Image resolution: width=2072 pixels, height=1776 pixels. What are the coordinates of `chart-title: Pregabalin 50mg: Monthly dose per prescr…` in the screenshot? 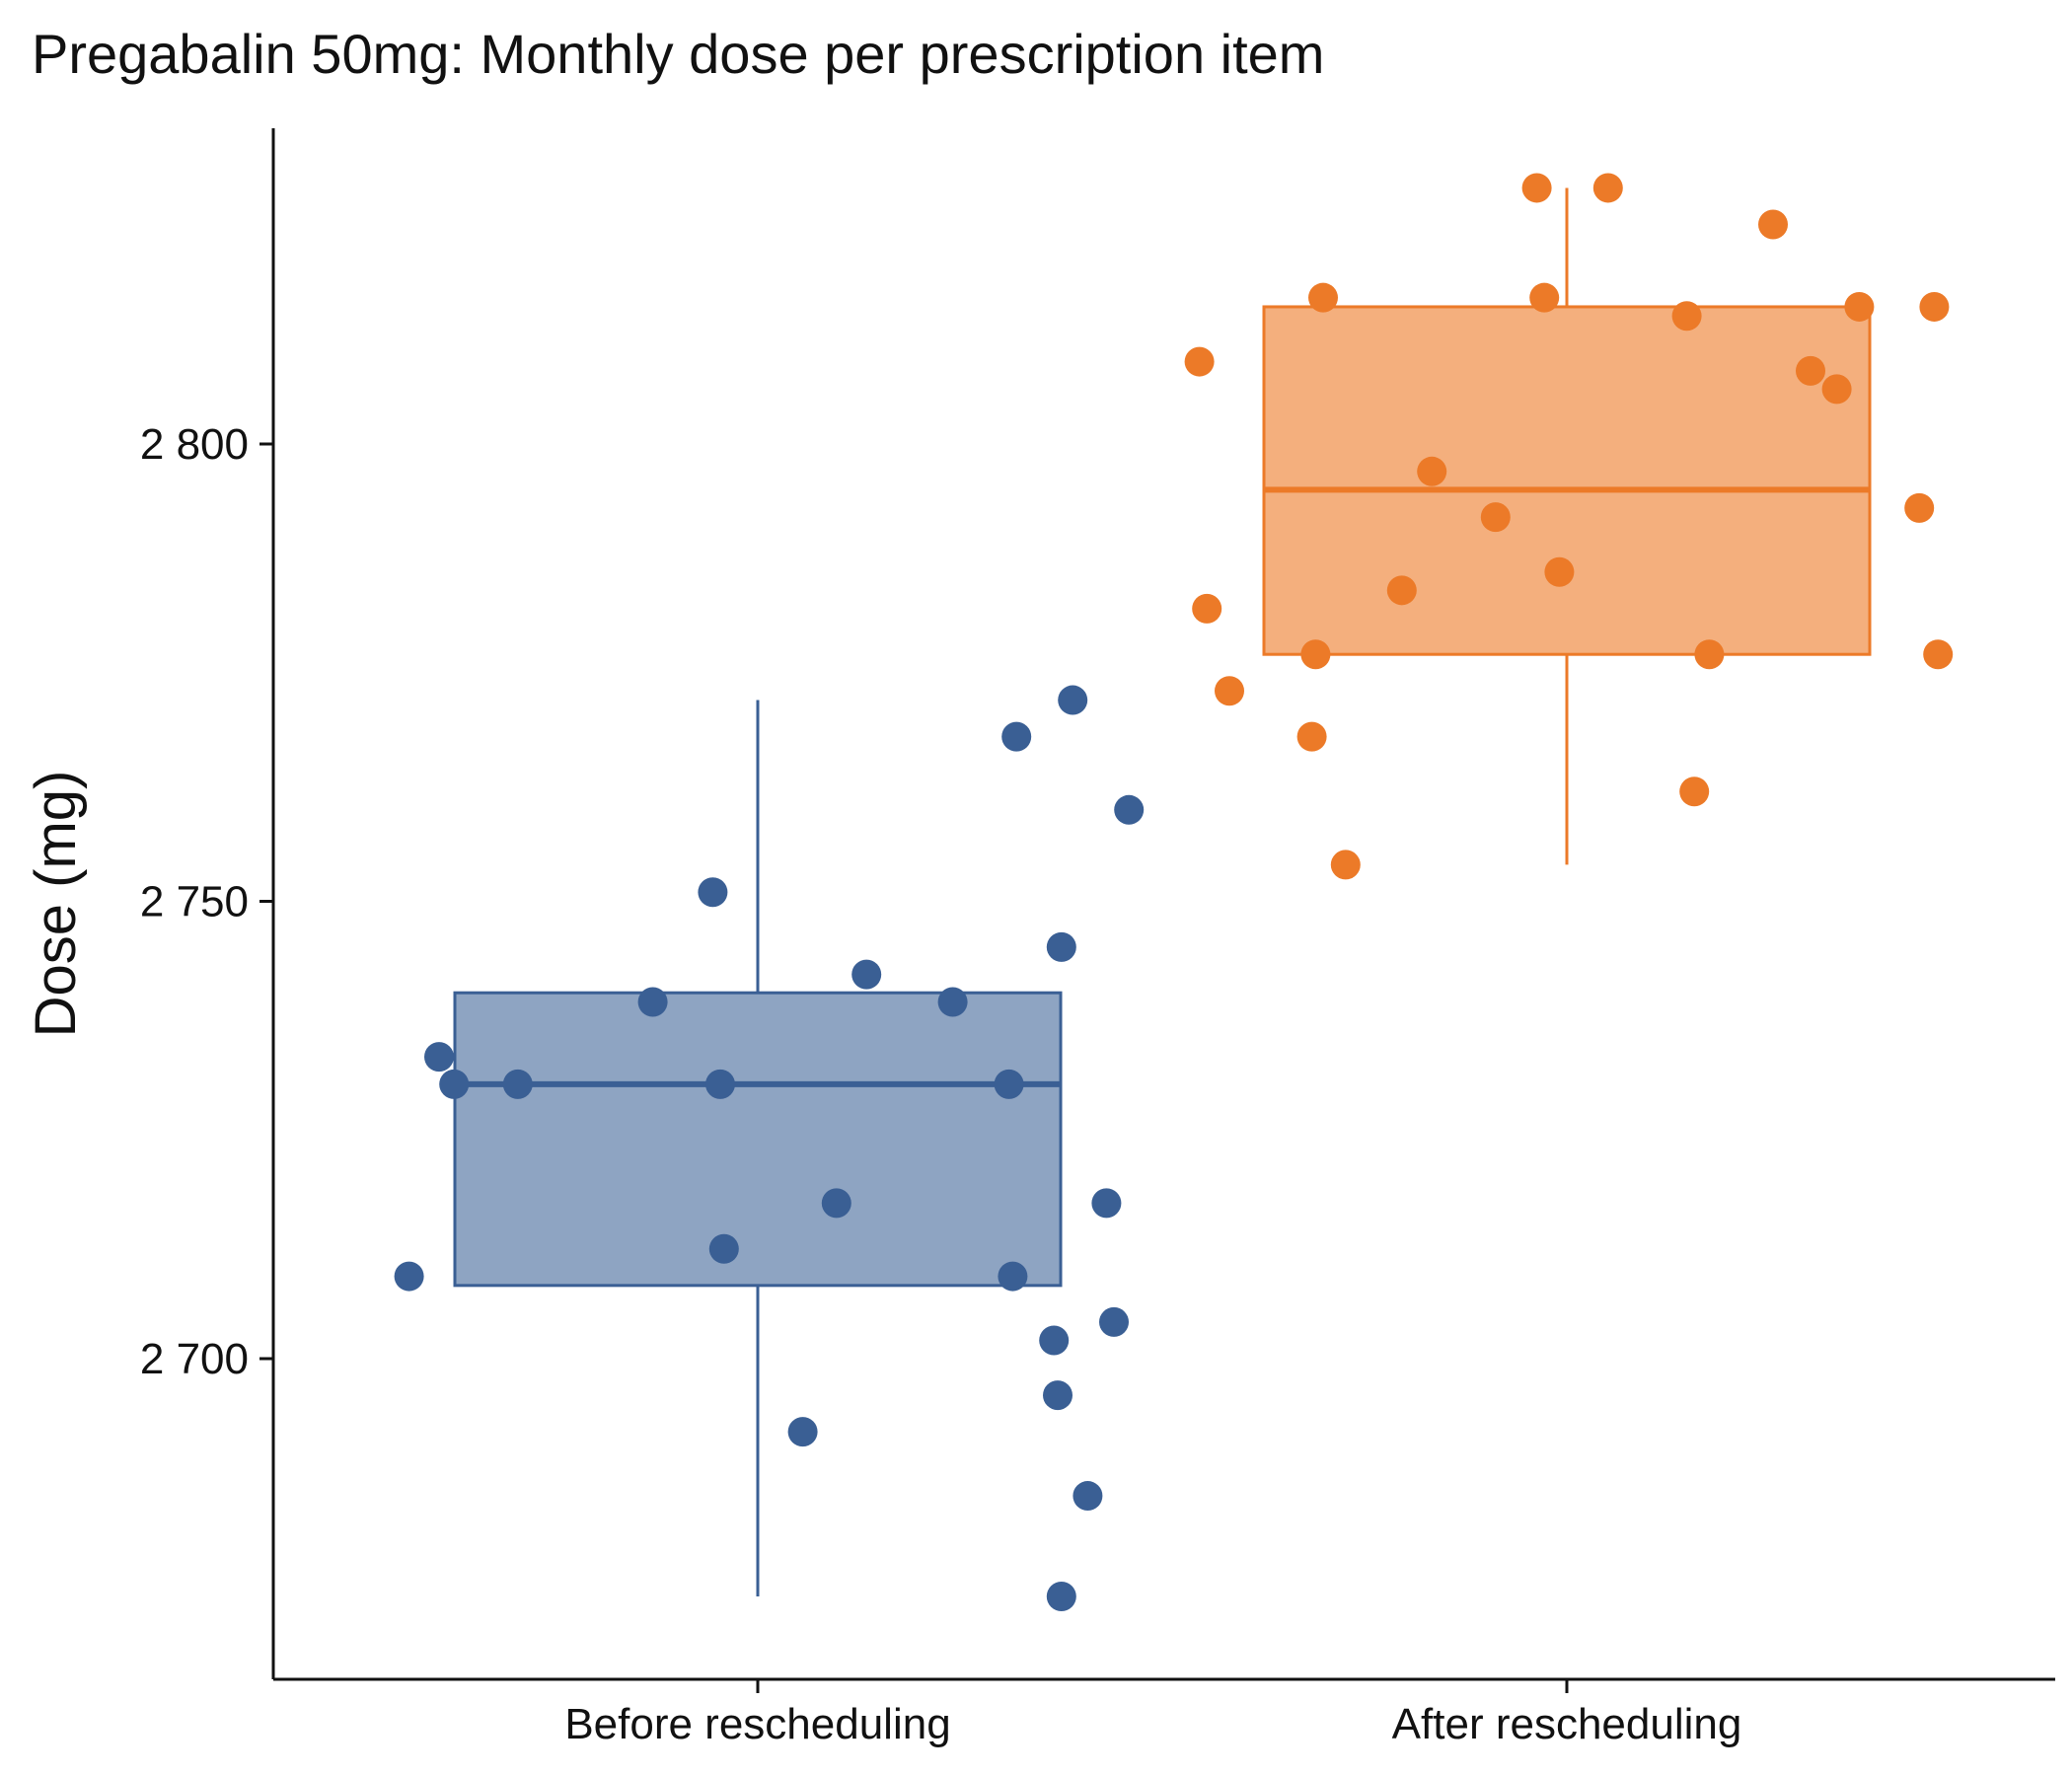 It's located at (679, 54).